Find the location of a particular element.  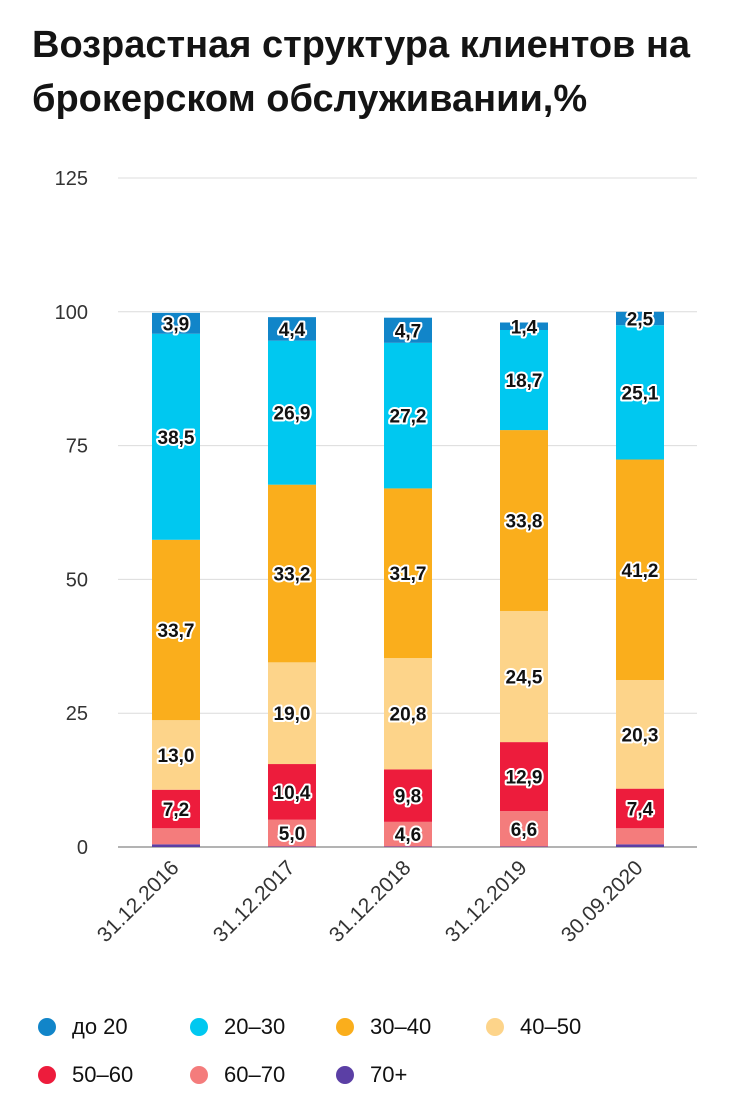

legend-item-20-30: 20–30 is located at coordinates (237, 1027).